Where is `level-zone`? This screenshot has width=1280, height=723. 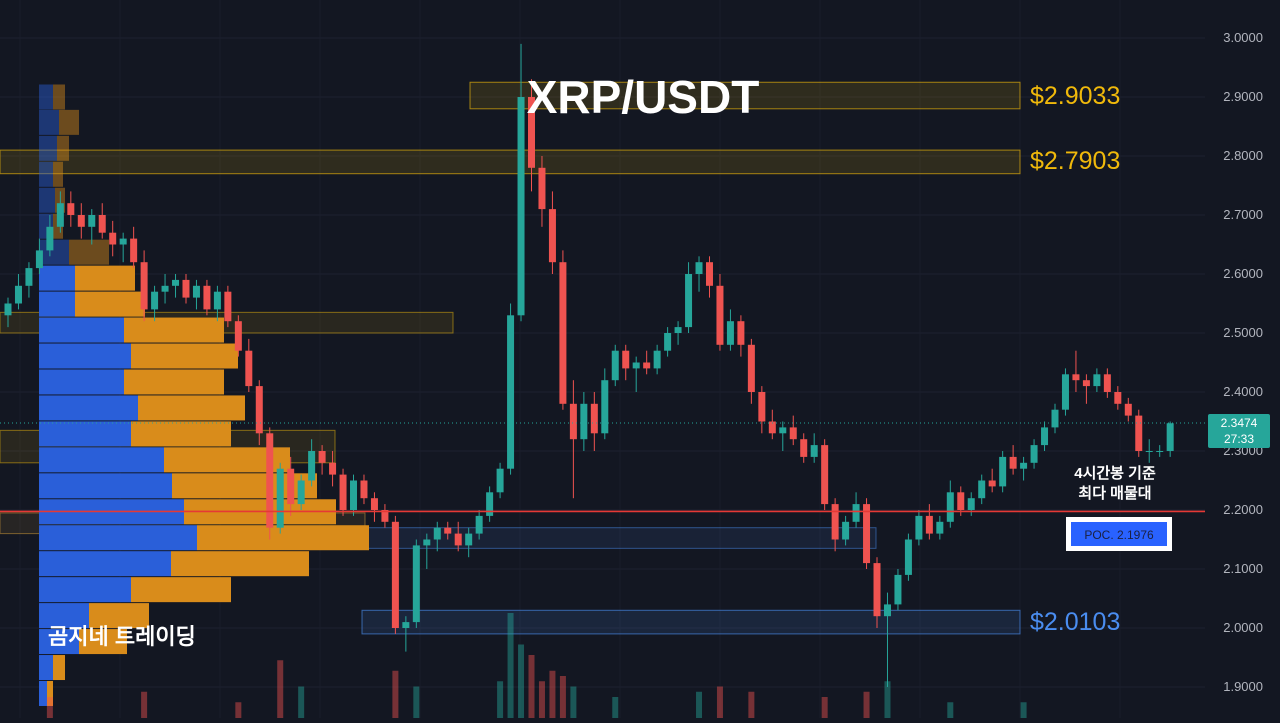 level-zone is located at coordinates (745, 95).